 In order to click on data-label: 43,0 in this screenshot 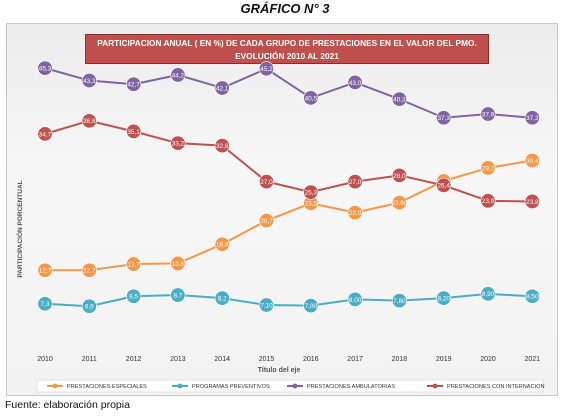, I will do `click(355, 83)`.